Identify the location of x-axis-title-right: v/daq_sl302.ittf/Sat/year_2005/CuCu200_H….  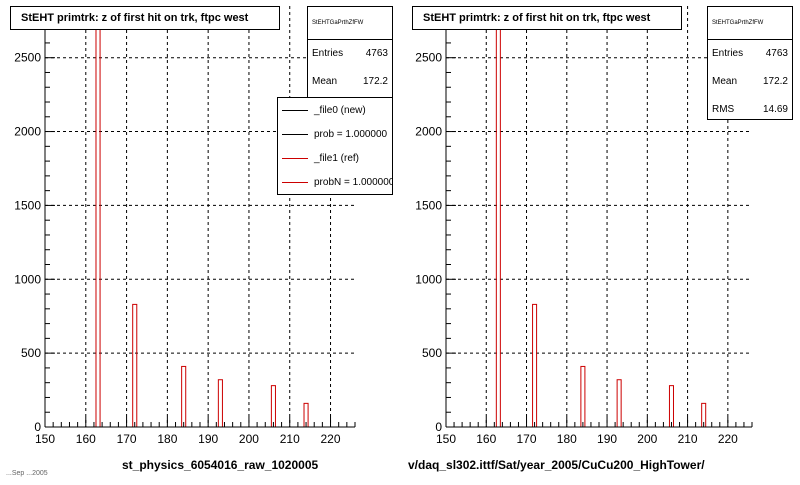
(556, 465).